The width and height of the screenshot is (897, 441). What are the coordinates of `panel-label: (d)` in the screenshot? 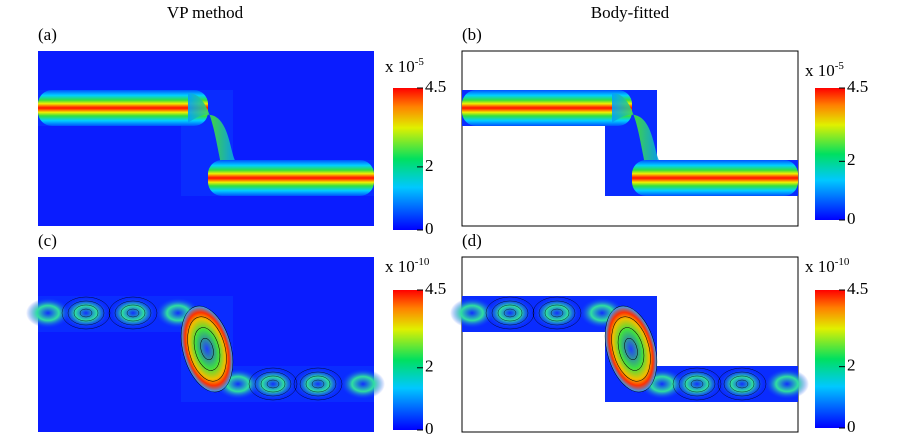 It's located at (472, 240).